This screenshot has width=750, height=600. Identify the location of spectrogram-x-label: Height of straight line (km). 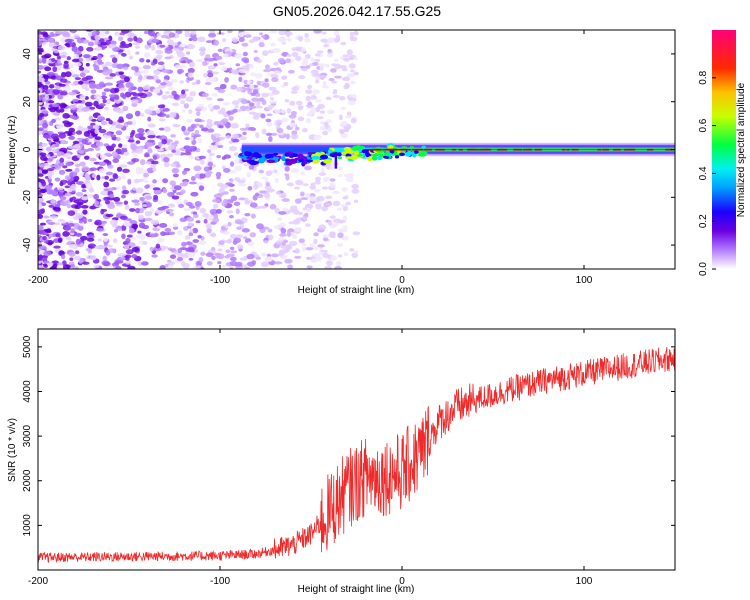
(356, 290).